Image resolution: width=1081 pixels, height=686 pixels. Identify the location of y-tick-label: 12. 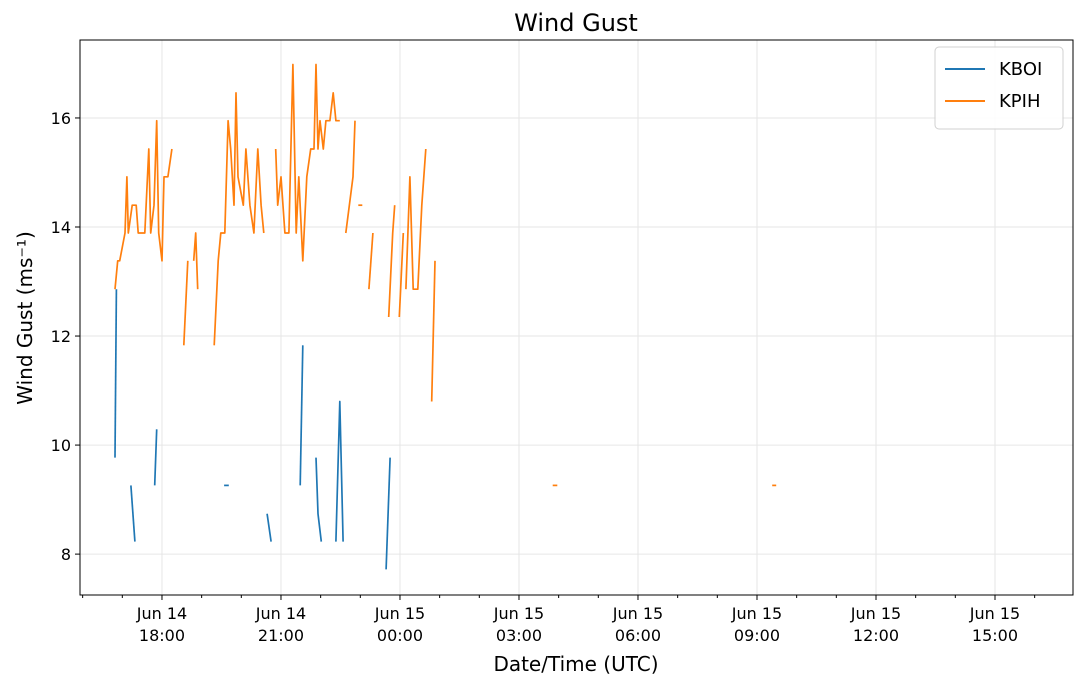
(61, 336).